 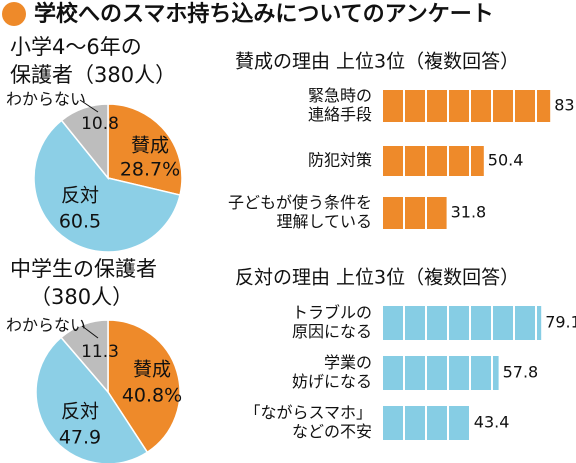 I want to click on bar-category: 妨げになる, so click(x=332, y=381).